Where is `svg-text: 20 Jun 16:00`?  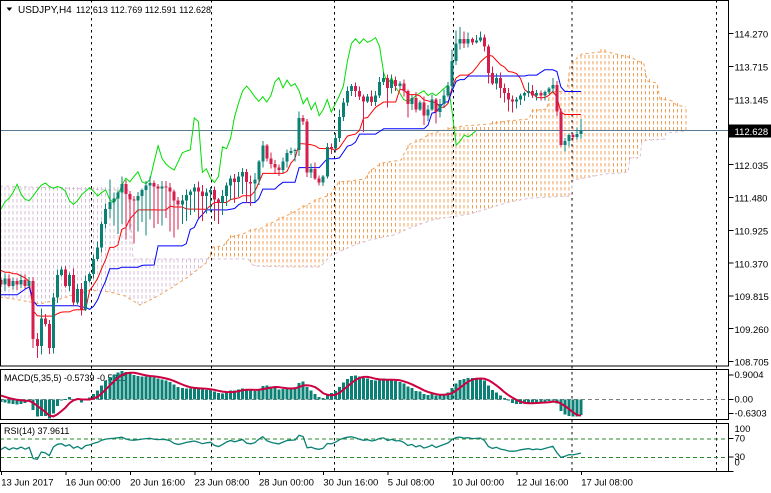 svg-text: 20 Jun 16:00 is located at coordinates (157, 483).